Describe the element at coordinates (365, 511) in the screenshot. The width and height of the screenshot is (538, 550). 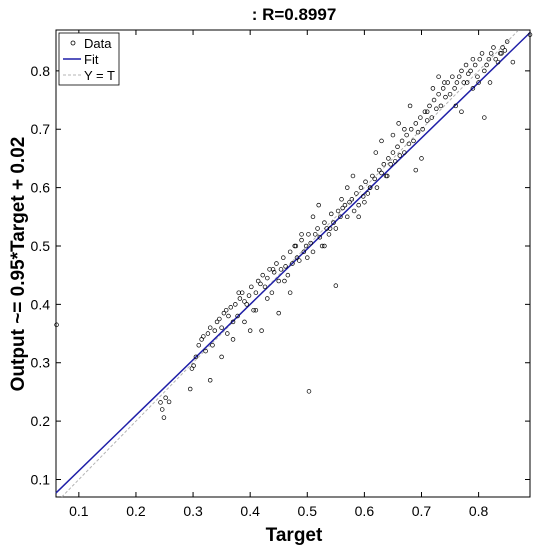
I see `x-tick-label: 0.6` at that location.